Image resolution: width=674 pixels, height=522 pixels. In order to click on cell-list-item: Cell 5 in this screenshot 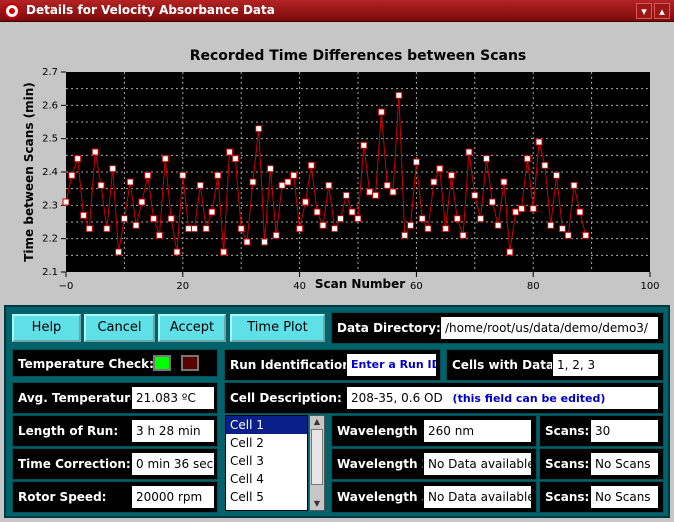, I will do `click(247, 497)`.